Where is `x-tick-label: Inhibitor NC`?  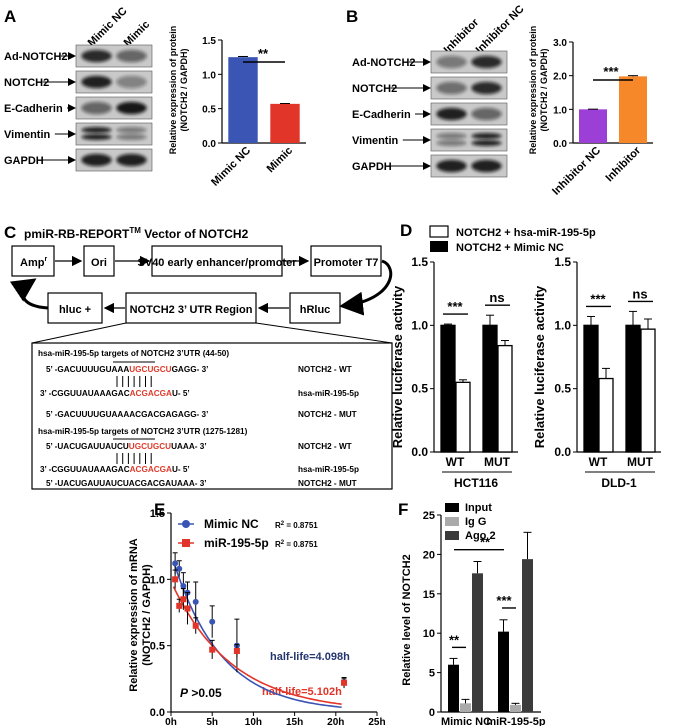 x-tick-label: Inhibitor NC is located at coordinates (576, 171).